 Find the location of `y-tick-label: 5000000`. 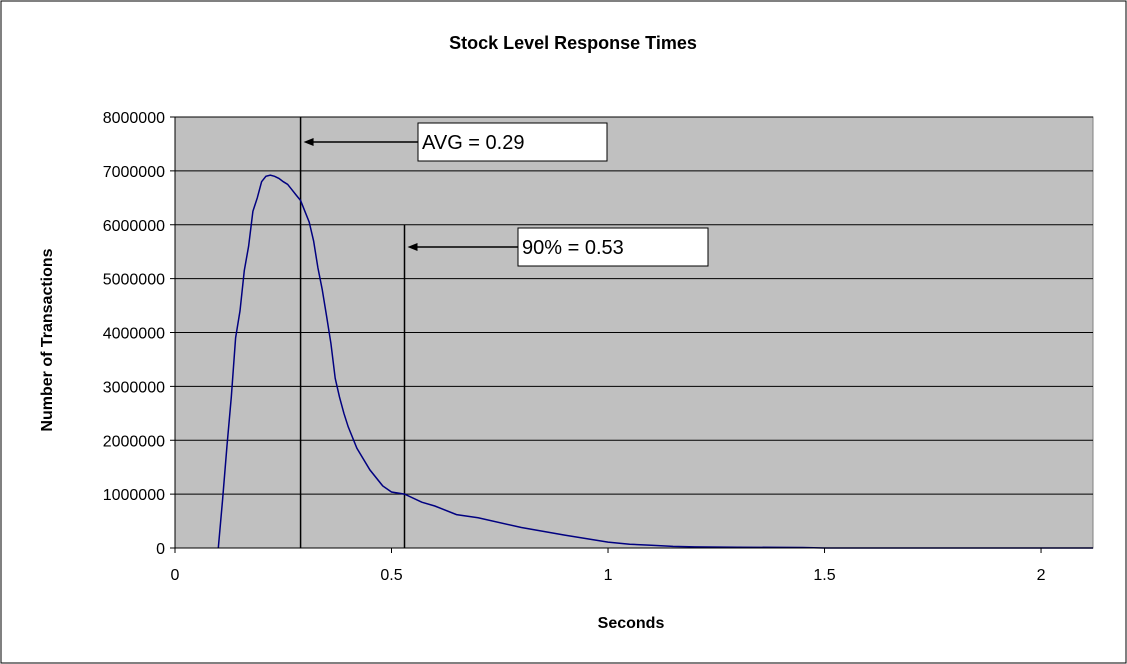

y-tick-label: 5000000 is located at coordinates (134, 280).